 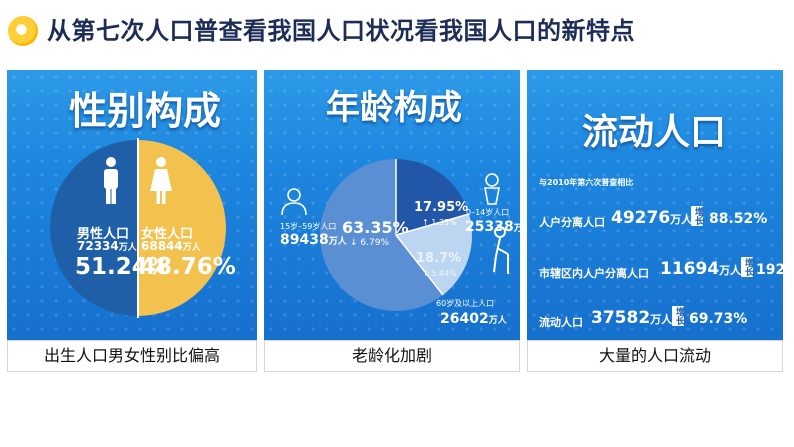 I want to click on male-label: 男性人口, so click(x=103, y=234).